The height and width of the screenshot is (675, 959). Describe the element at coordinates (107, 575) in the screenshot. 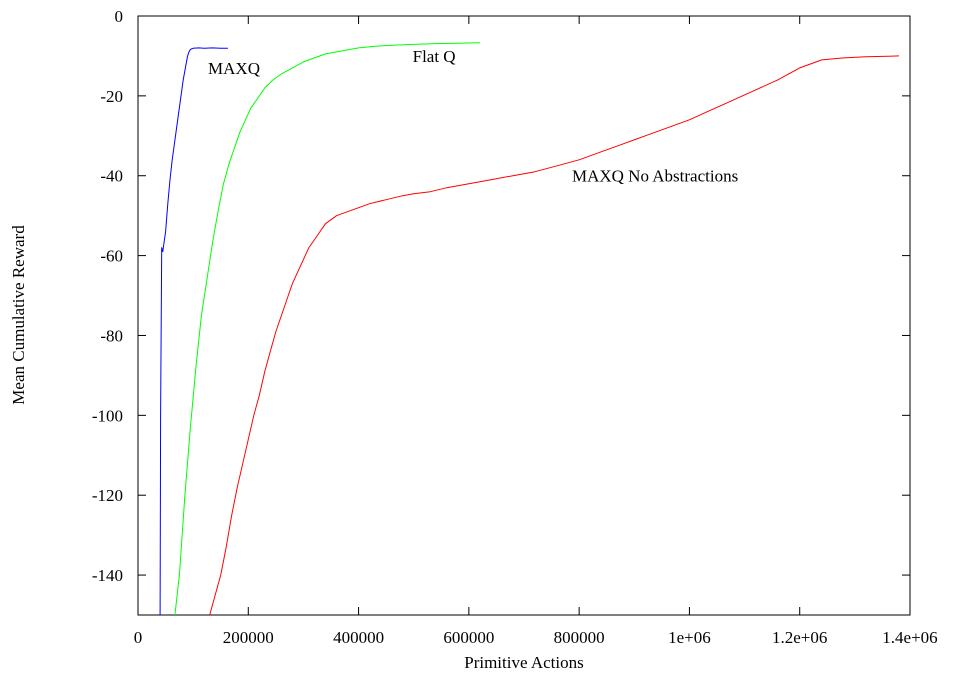

I see `y-tick-label: -140` at that location.